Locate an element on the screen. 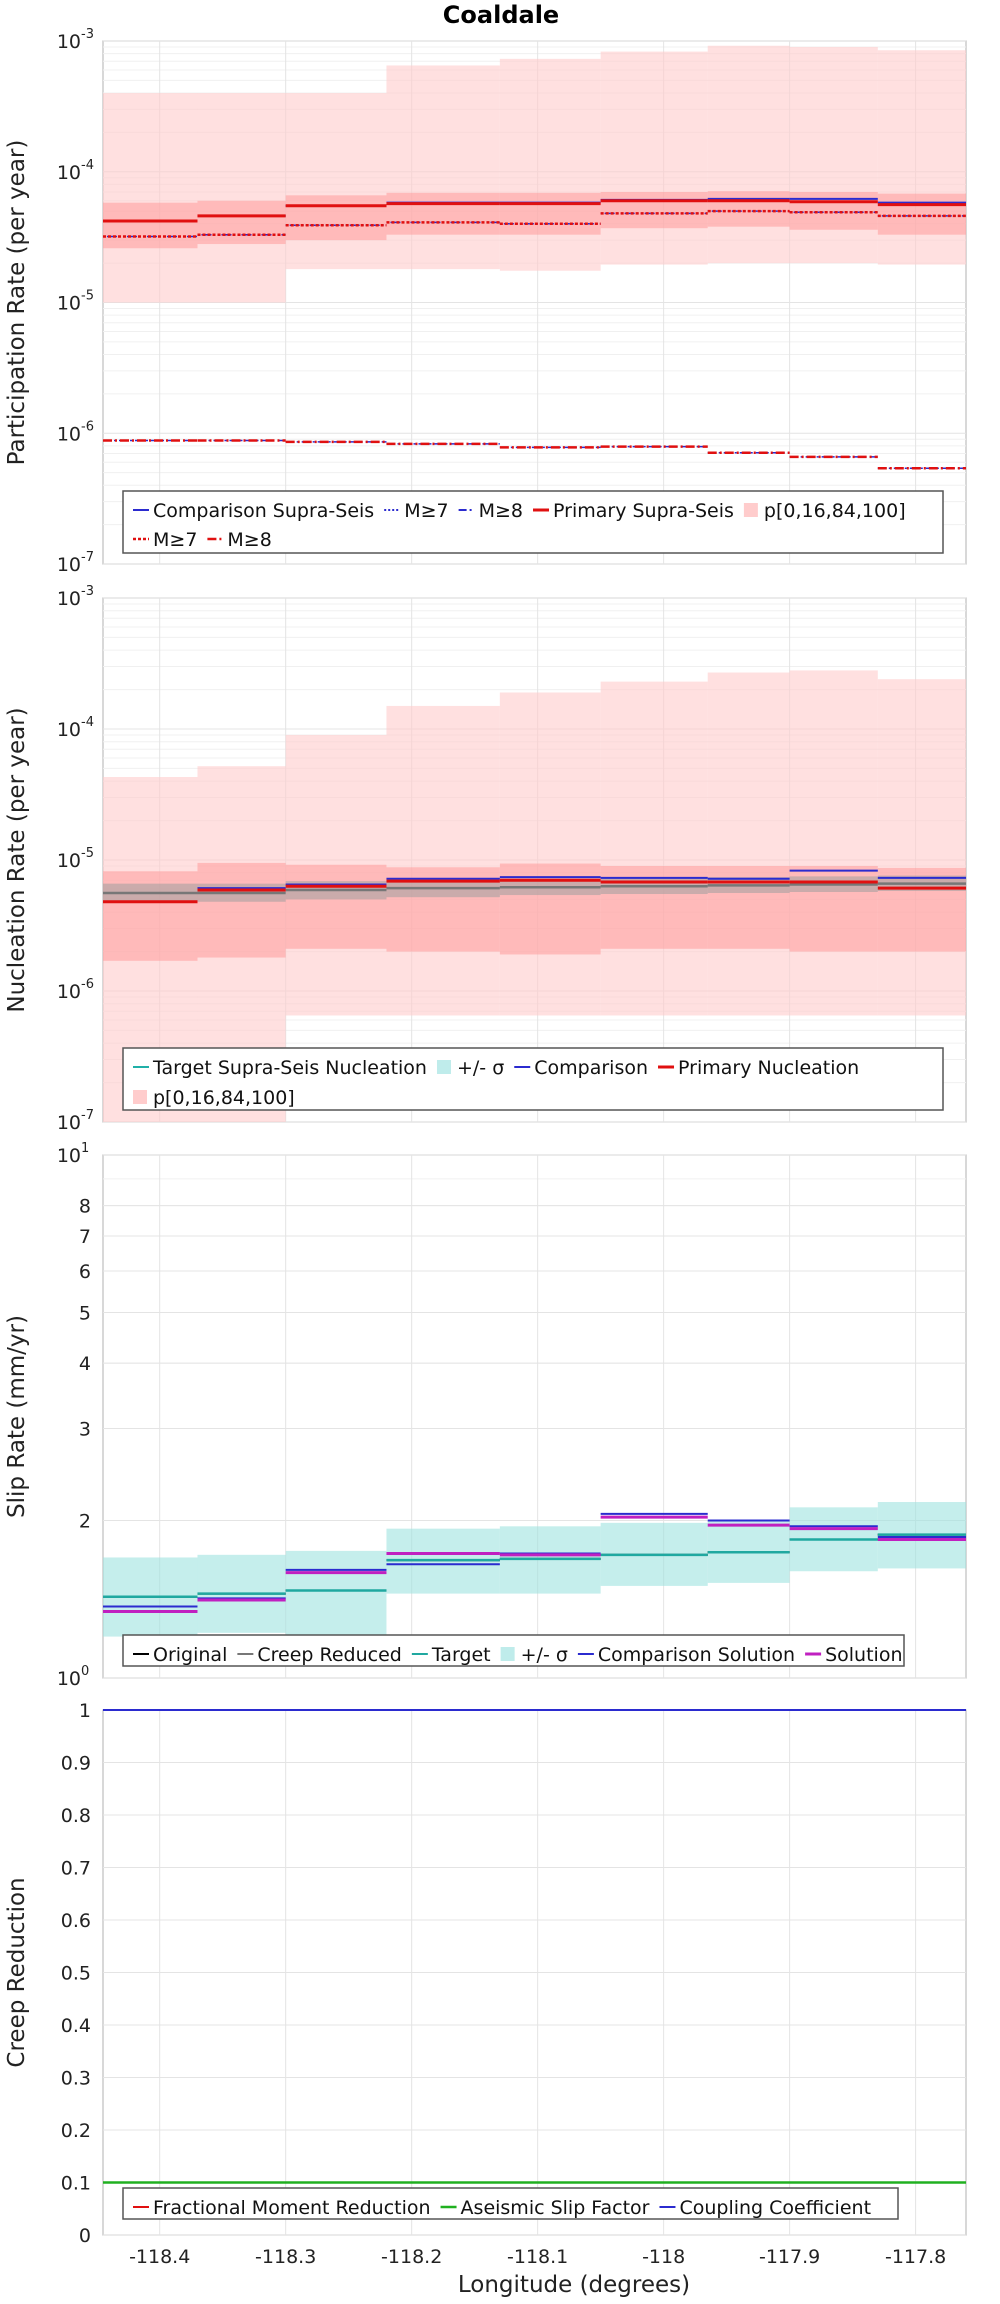 The width and height of the screenshot is (1000, 2304). legend-label: M≥7 is located at coordinates (426, 511).